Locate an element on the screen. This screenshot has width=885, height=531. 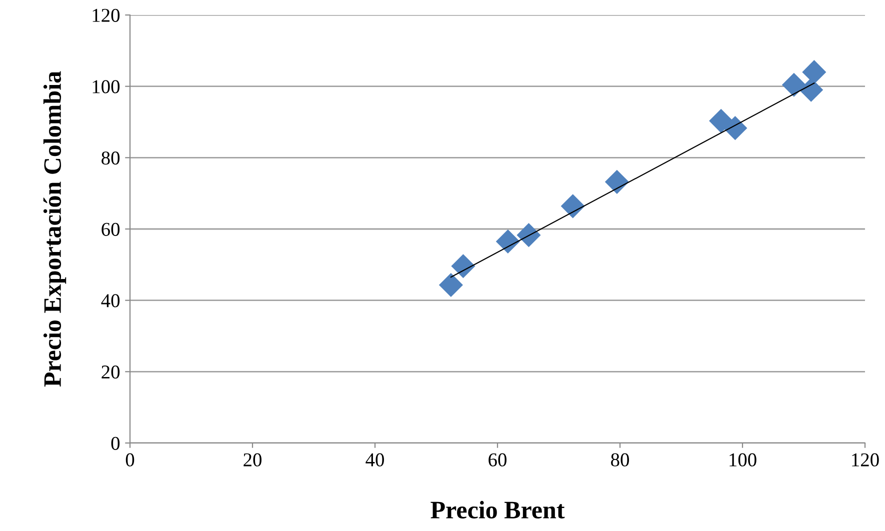
x-tick-label: 120 is located at coordinates (865, 459).